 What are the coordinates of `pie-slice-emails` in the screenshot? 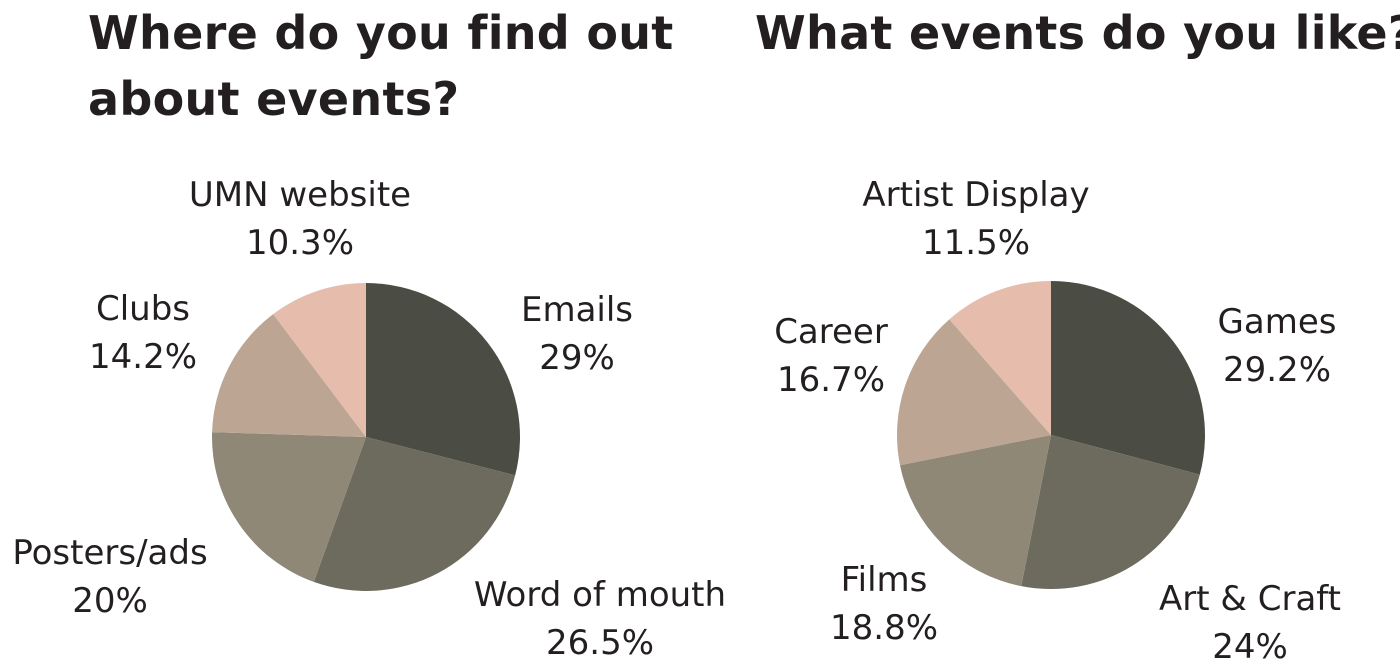 It's located at (443, 379).